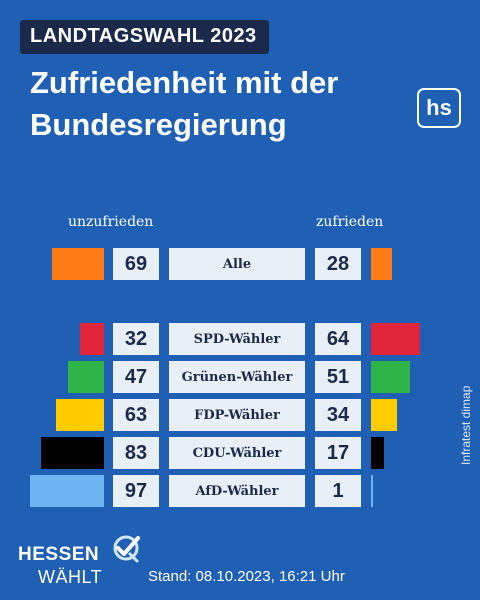 The image size is (480, 600). What do you see at coordinates (384, 415) in the screenshot?
I see `bar-zufrieden-fdp-wähler` at bounding box center [384, 415].